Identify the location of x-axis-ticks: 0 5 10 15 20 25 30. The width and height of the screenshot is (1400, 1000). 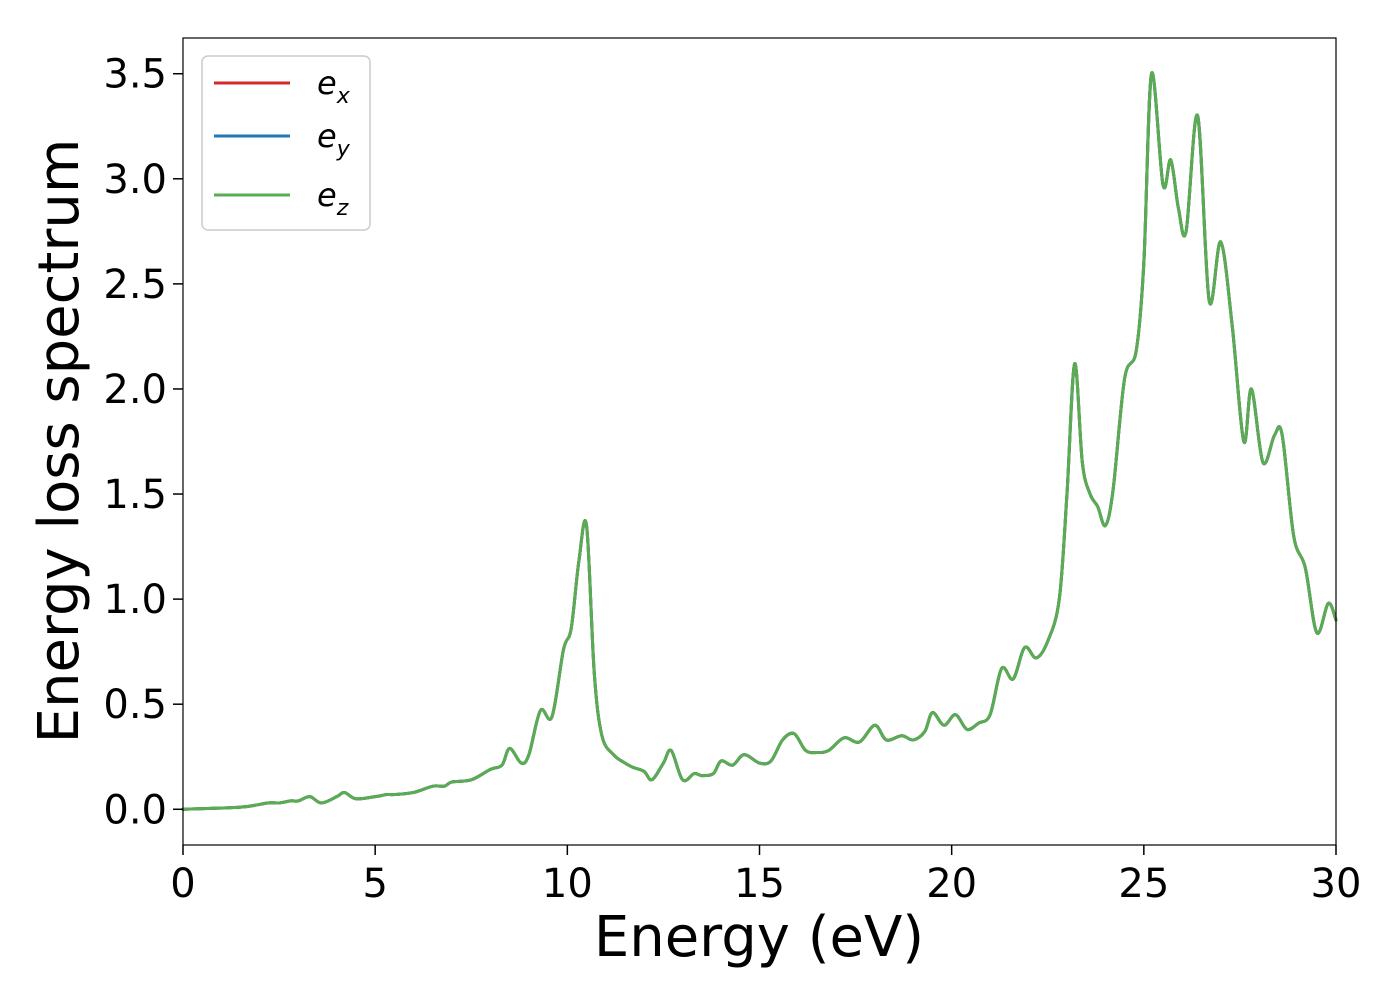
(765, 876).